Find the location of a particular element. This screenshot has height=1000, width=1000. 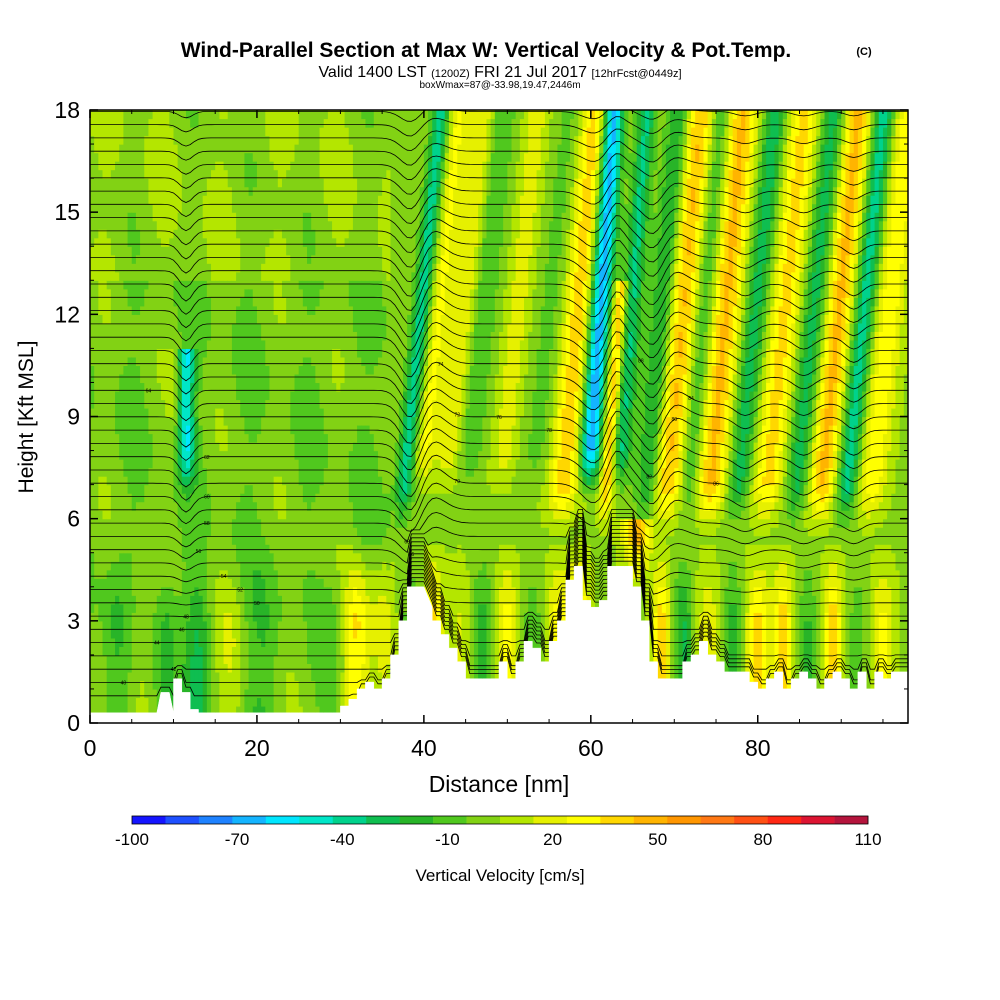

colorbar-swatch is located at coordinates (249, 820).